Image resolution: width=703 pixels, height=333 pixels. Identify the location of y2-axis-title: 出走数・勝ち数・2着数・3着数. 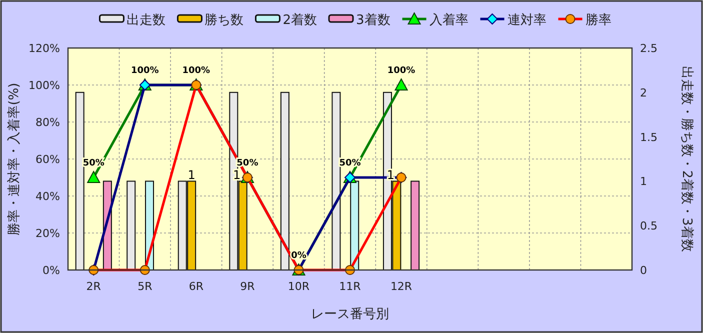
(687, 159).